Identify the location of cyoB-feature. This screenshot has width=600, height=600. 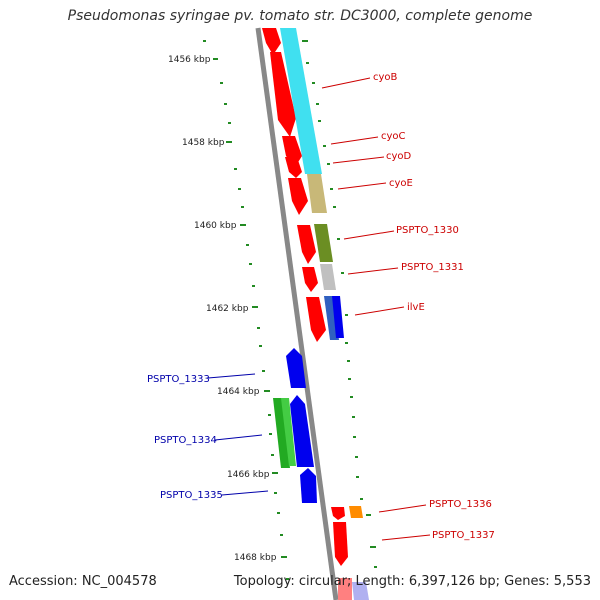
(301, 101).